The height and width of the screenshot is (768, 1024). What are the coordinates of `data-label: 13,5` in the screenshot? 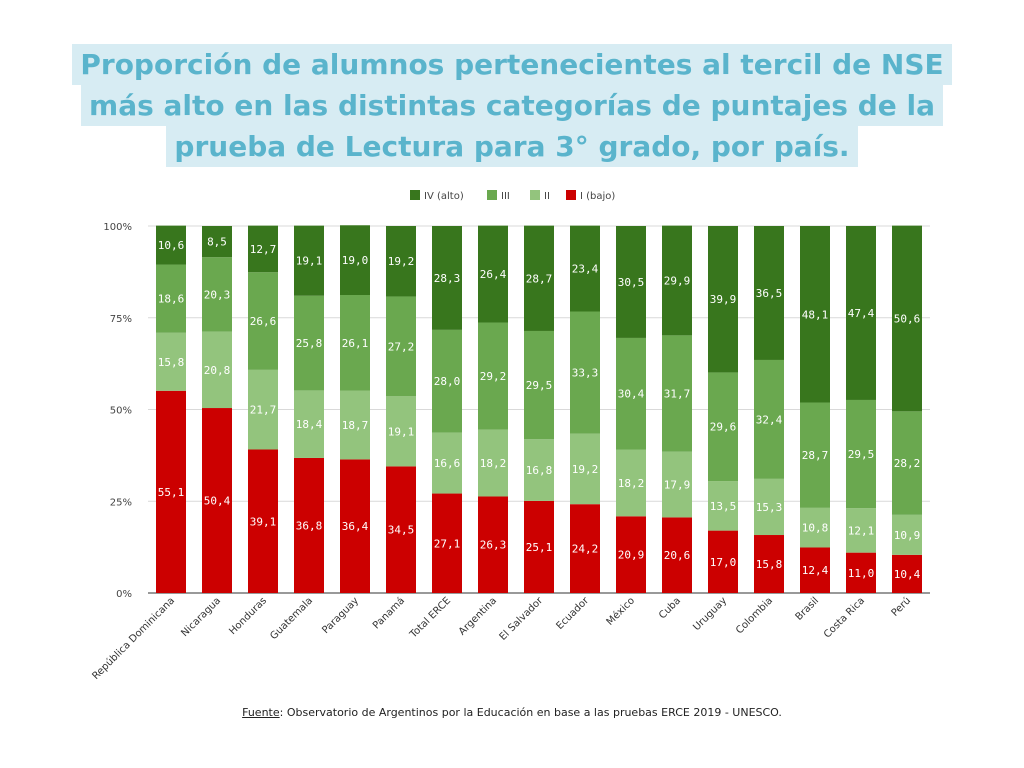 It's located at (723, 506).